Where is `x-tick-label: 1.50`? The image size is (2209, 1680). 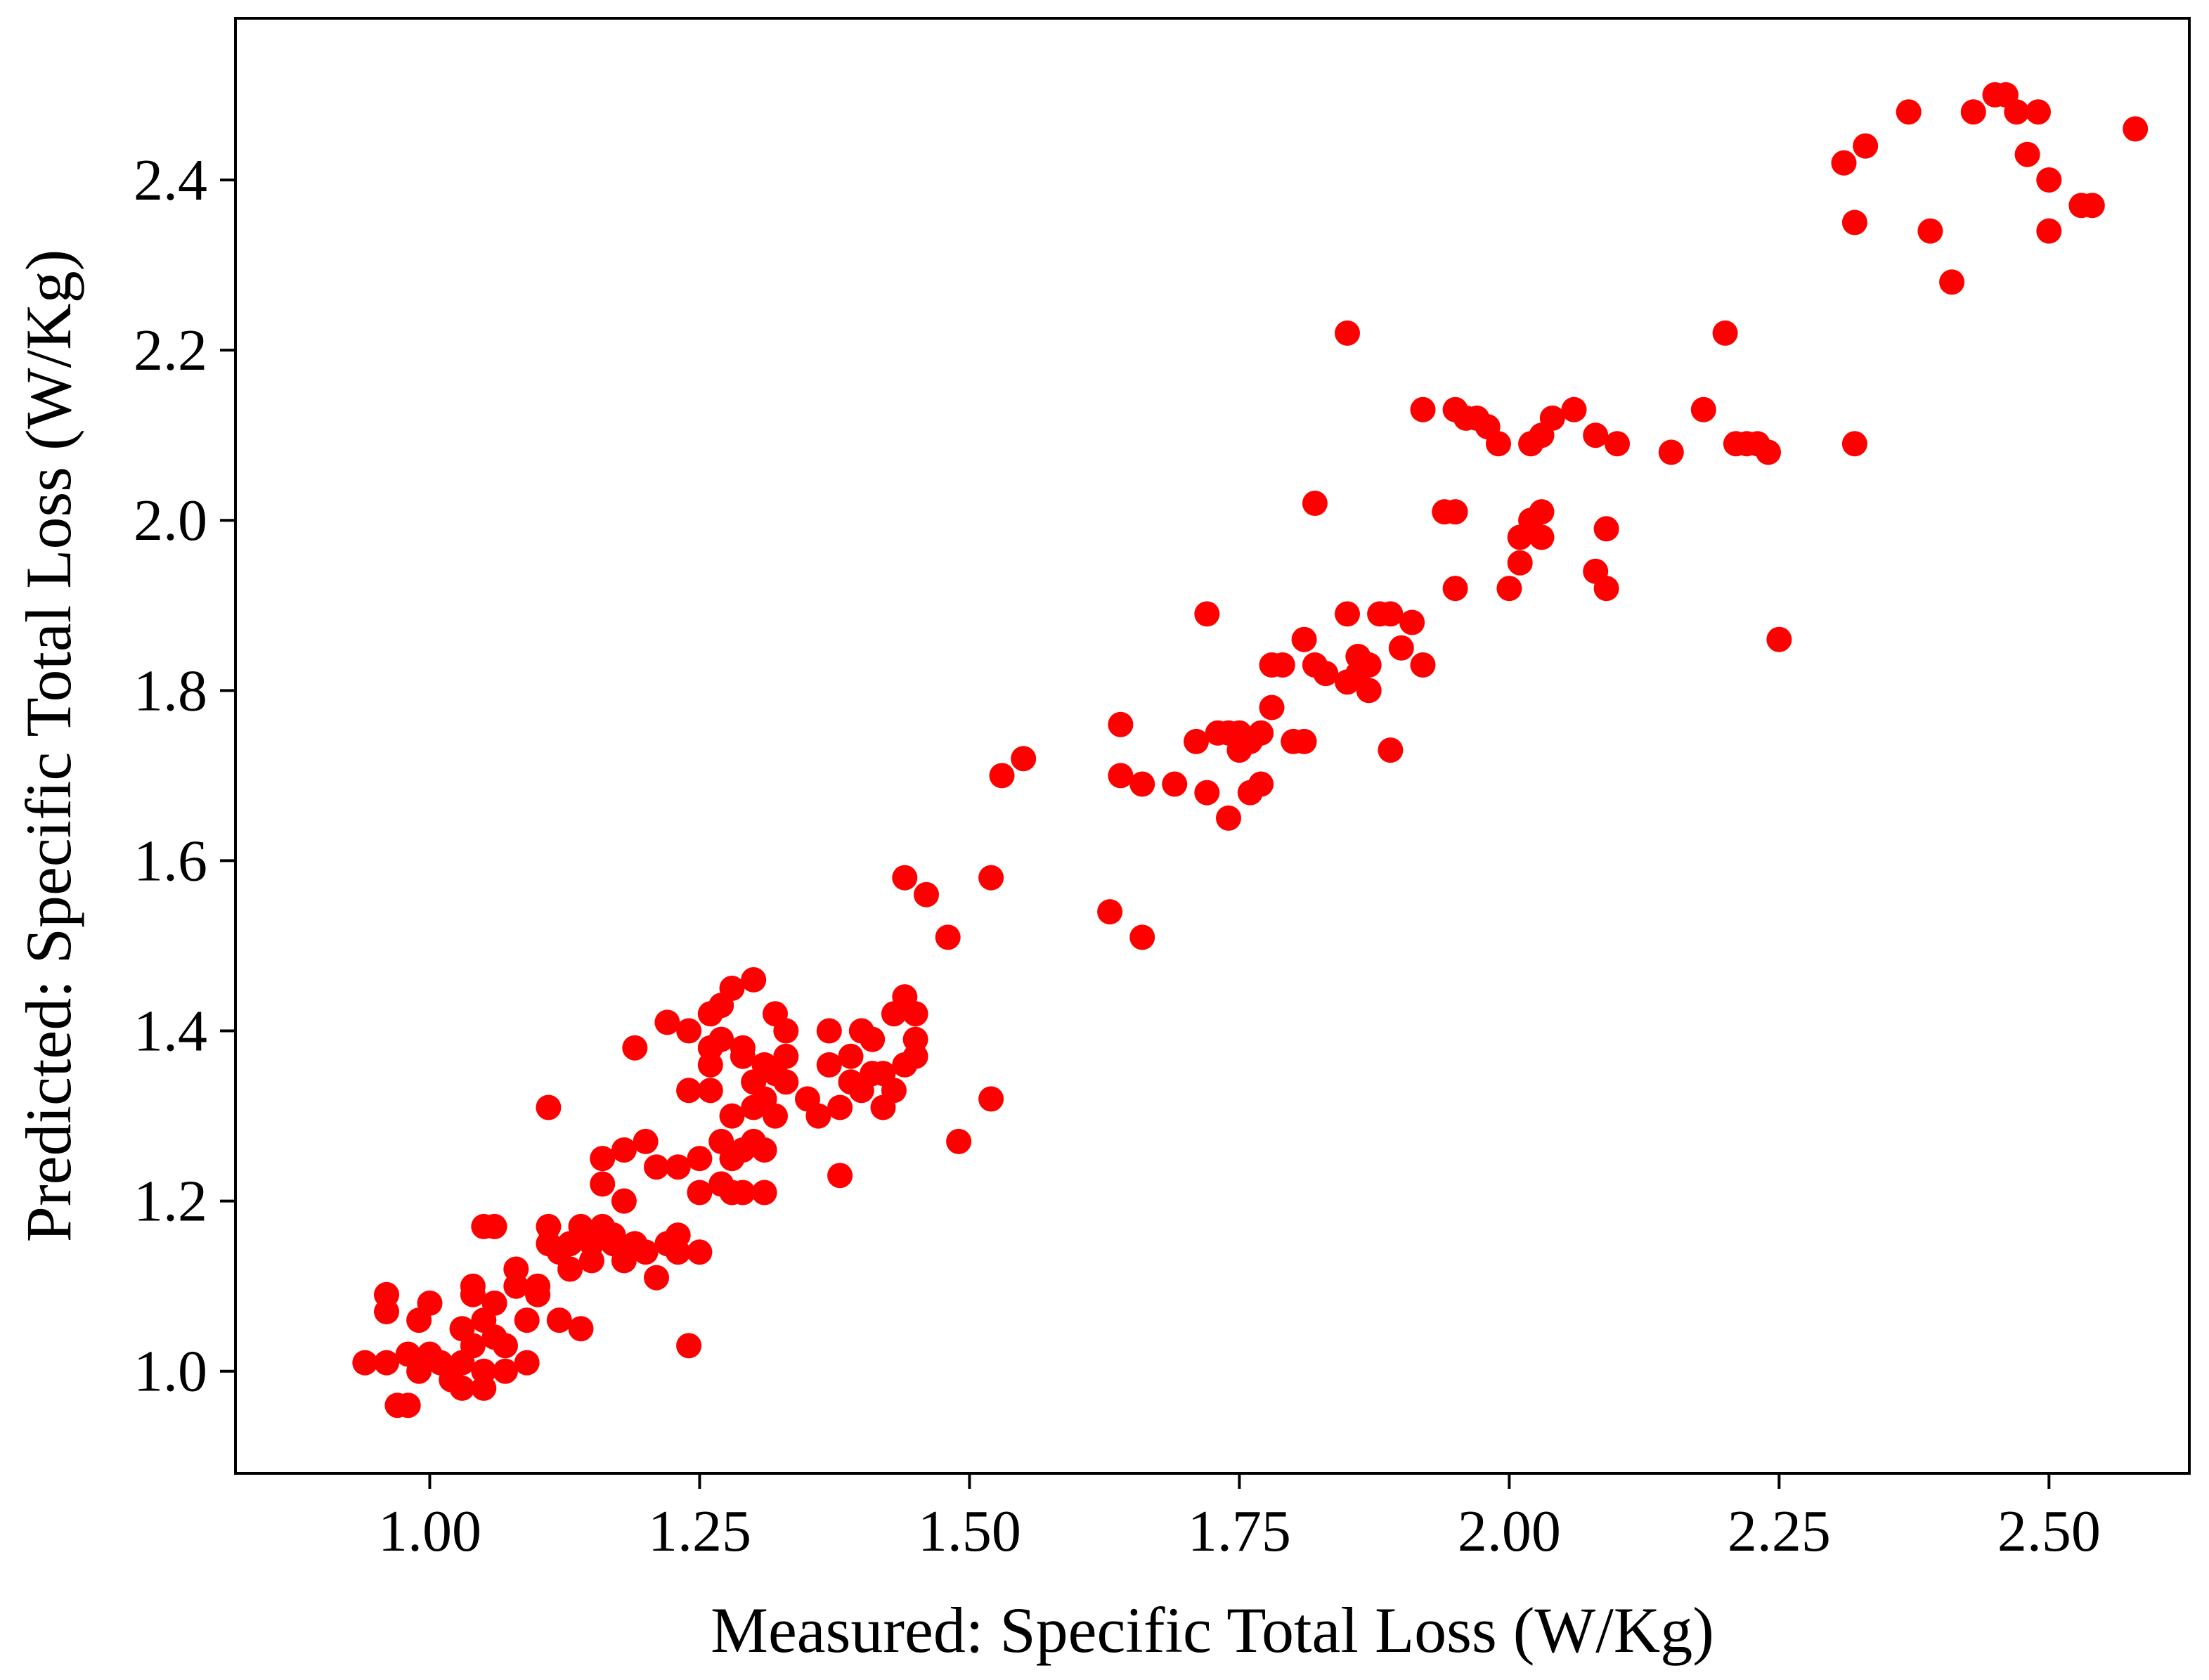 x-tick-label: 1.50 is located at coordinates (969, 1531).